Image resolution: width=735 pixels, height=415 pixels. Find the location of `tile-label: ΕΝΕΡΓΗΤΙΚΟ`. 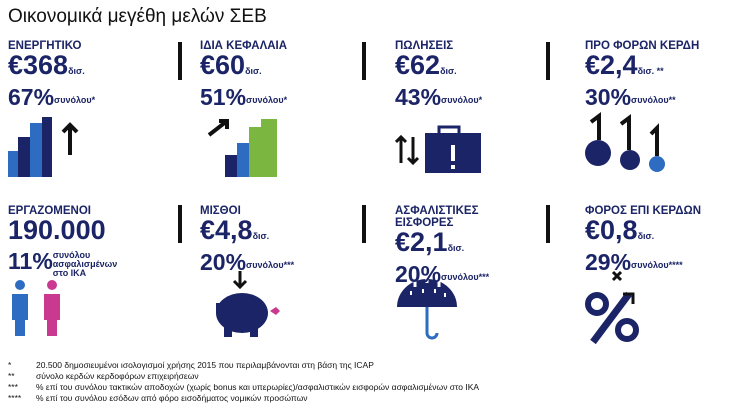

tile-label: ΕΝΕΡΓΗΤΙΚΟ is located at coordinates (93, 46).